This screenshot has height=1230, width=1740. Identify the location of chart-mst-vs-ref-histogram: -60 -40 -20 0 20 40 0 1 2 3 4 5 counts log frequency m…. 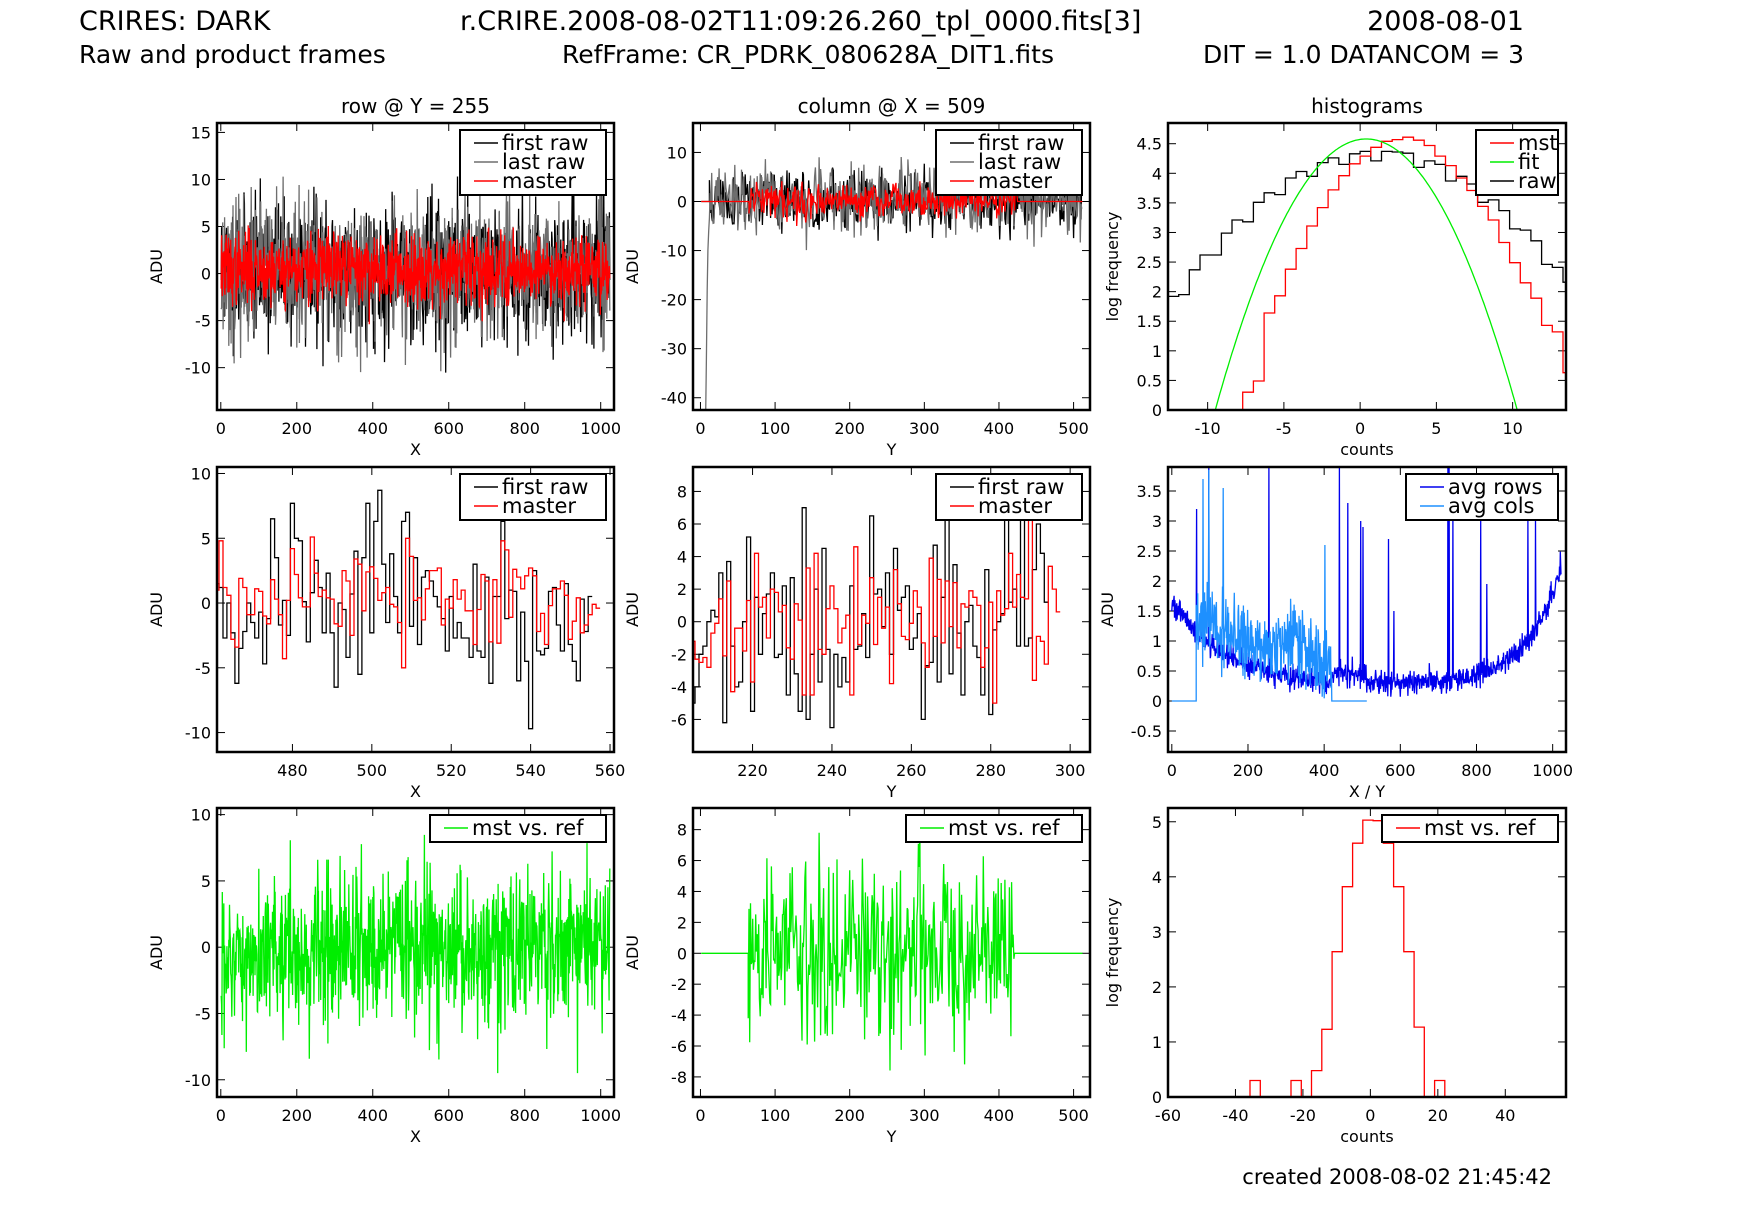
(1335, 976).